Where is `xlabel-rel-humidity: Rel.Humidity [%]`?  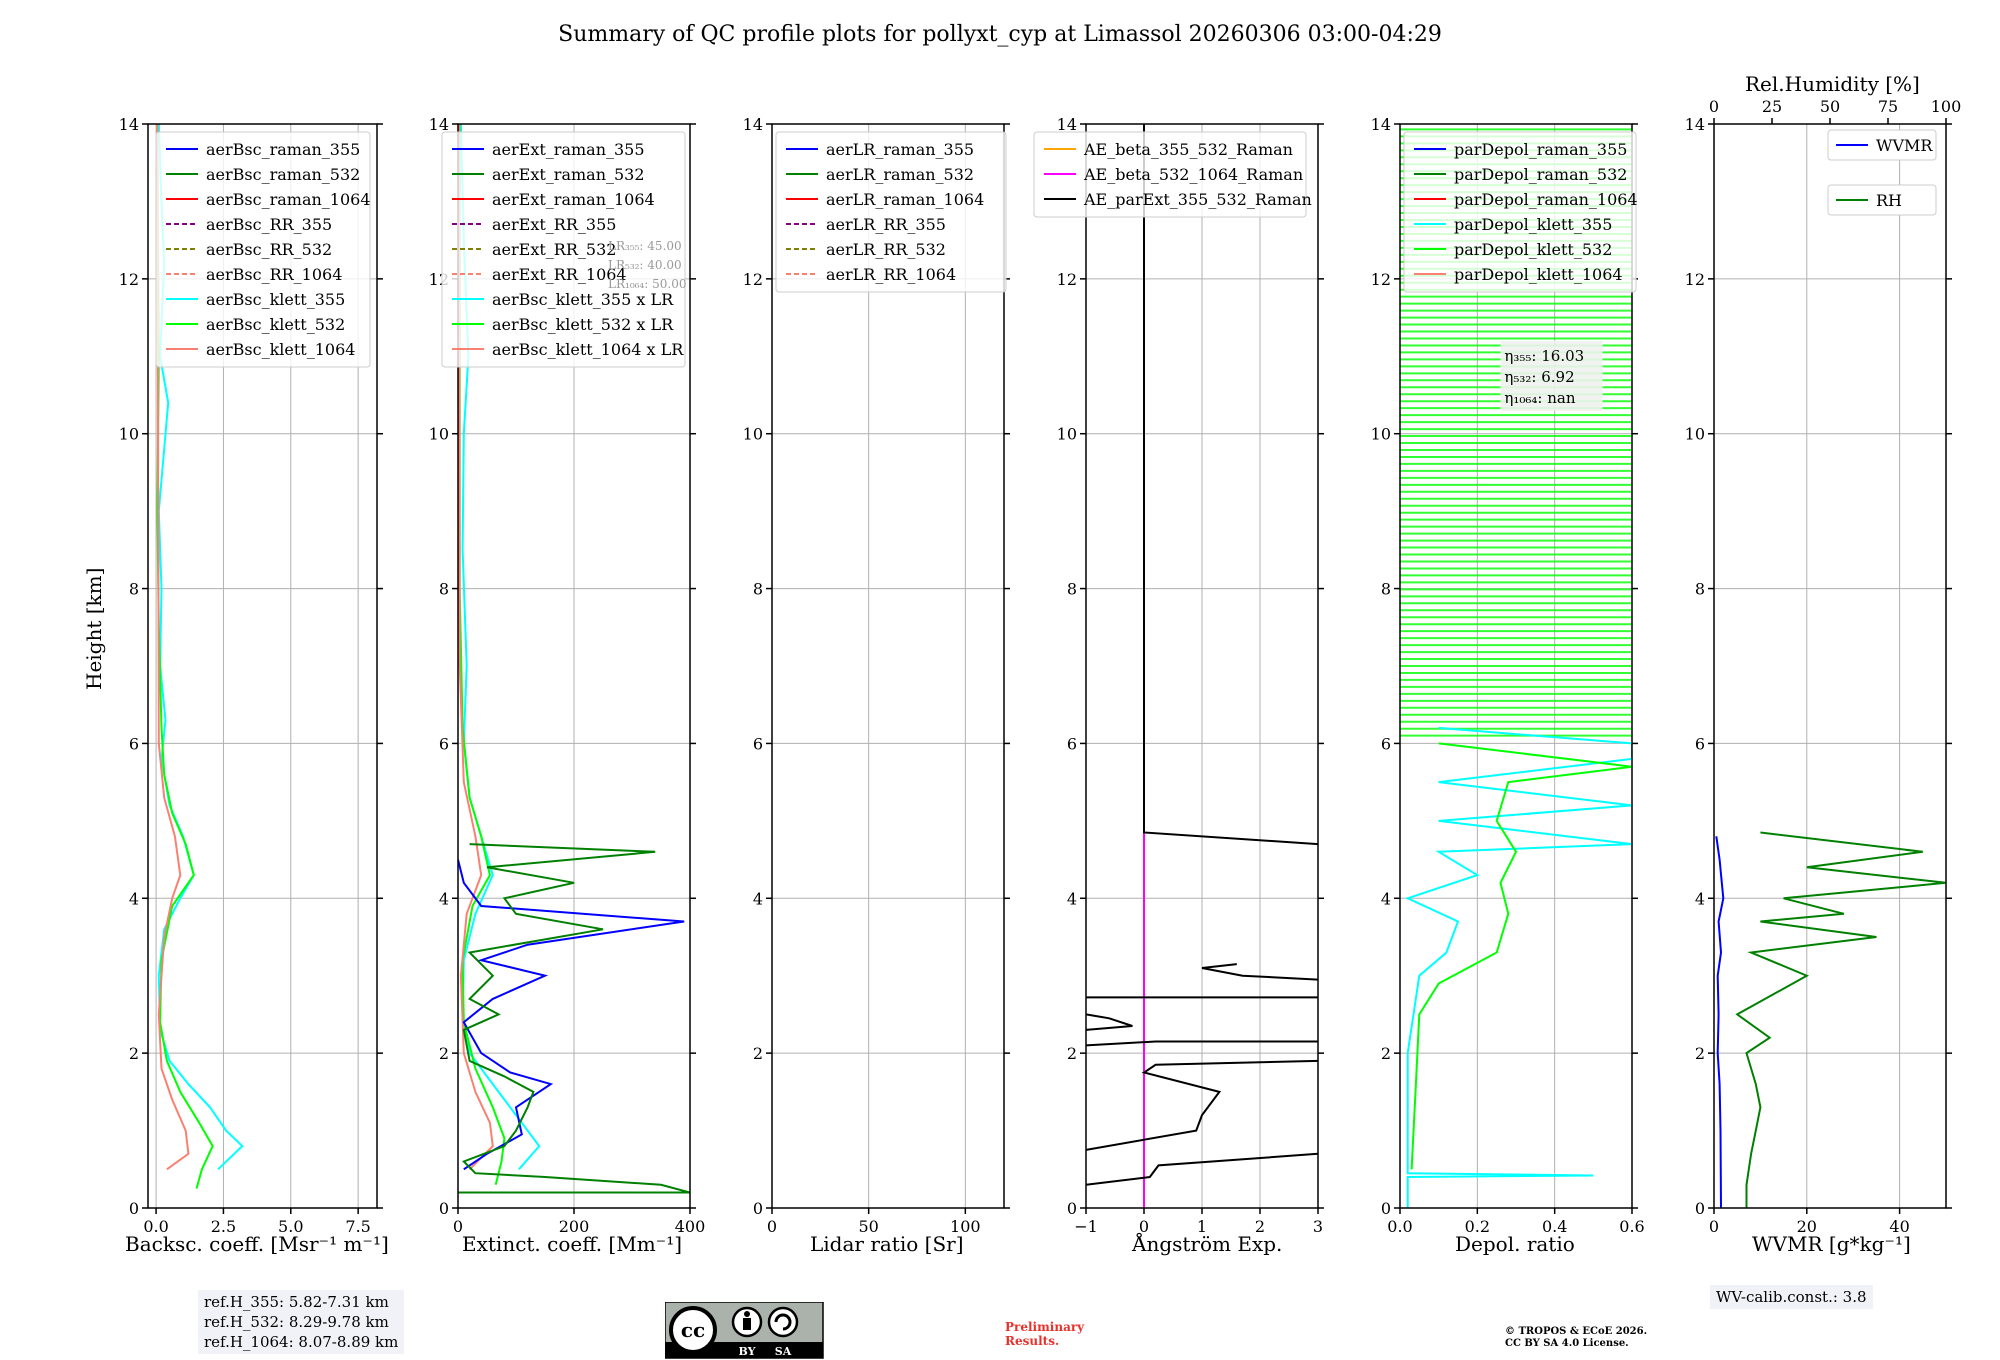
xlabel-rel-humidity: Rel.Humidity [%] is located at coordinates (1832, 84).